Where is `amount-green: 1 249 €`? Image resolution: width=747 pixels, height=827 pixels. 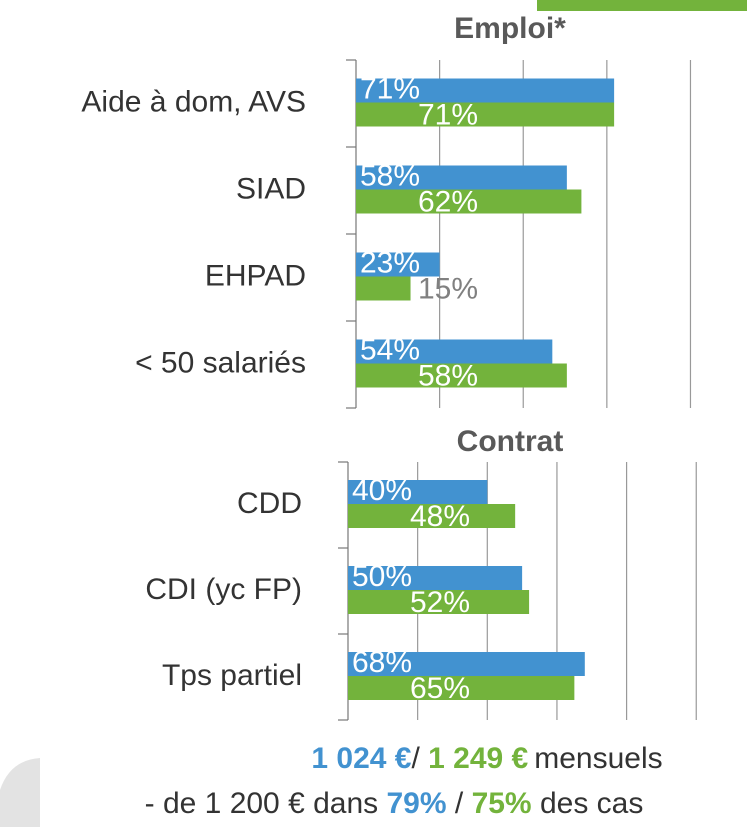 amount-green: 1 249 € is located at coordinates (478, 758).